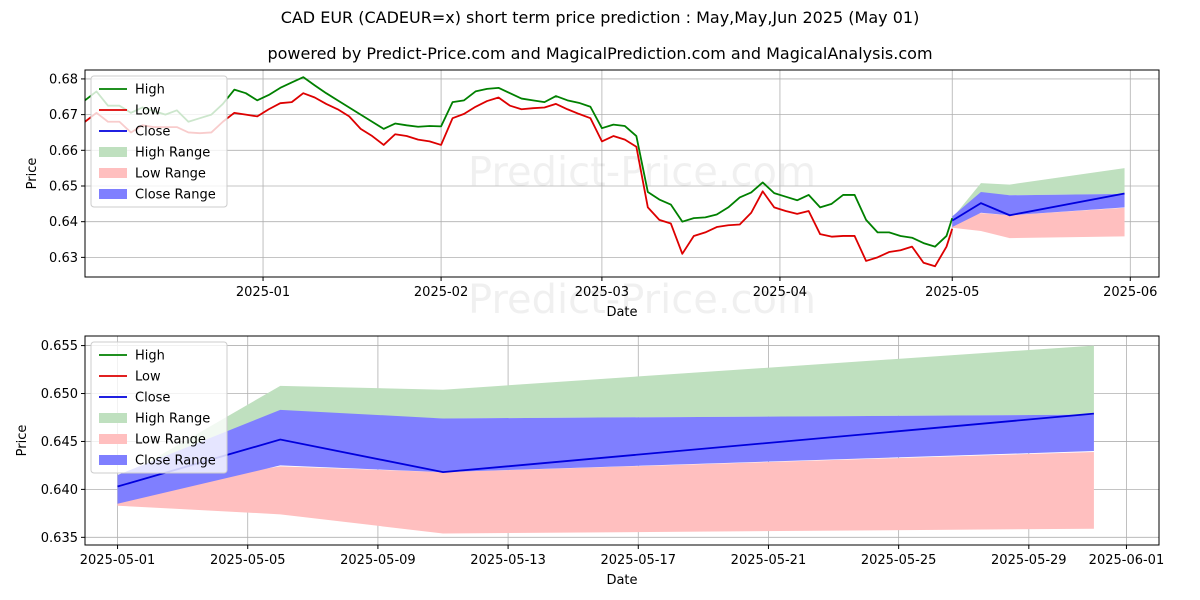 Image resolution: width=1200 pixels, height=600 pixels. Describe the element at coordinates (148, 111) in the screenshot. I see `panel1-legend-label-1: Low` at that location.